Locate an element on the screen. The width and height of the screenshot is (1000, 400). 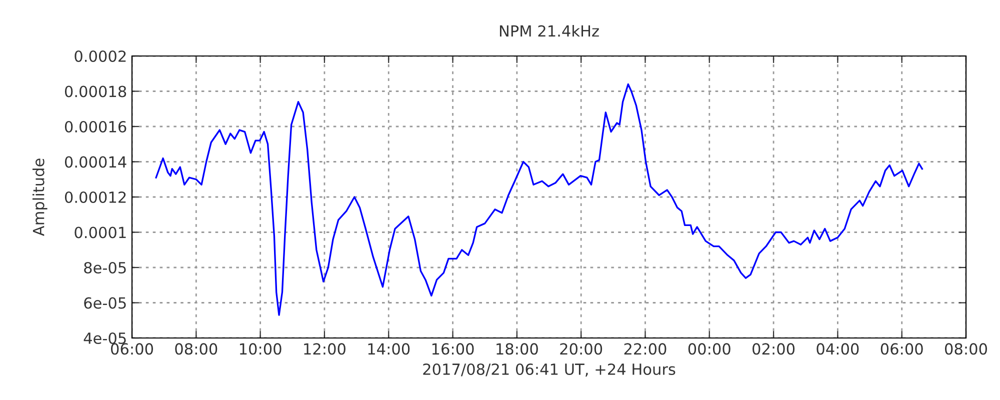
y-axis-title: Amplitude is located at coordinates (40, 197).